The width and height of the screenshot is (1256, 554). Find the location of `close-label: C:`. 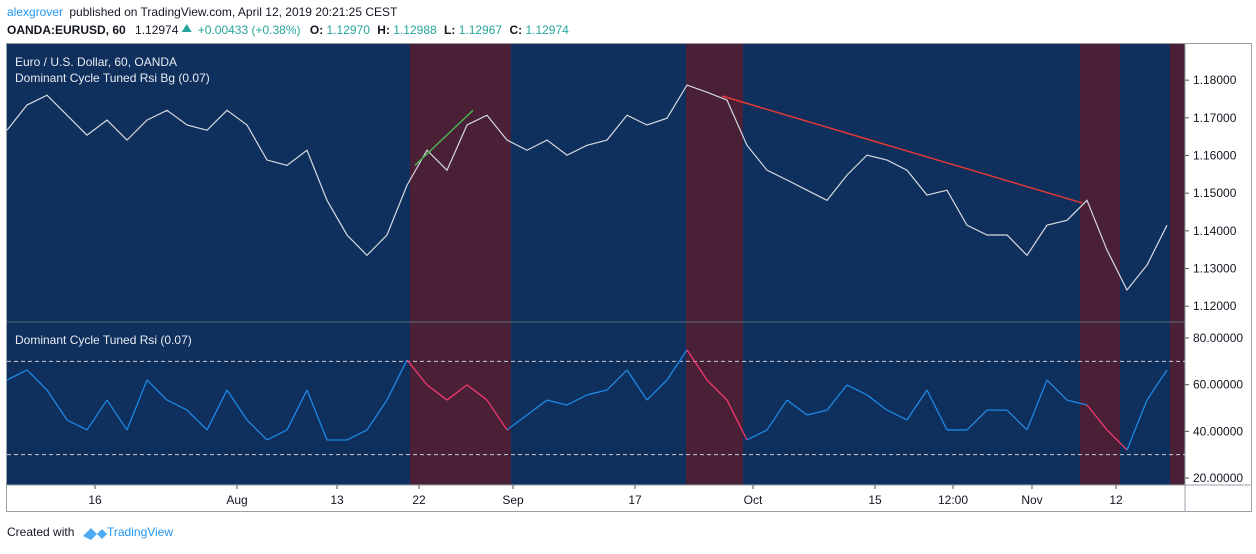

close-label: C: is located at coordinates (515, 30).